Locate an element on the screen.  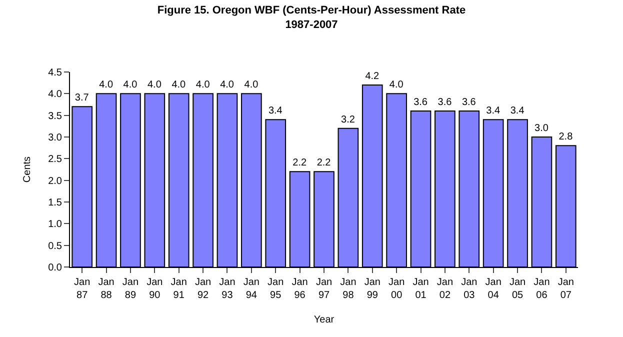
data-label: 4.2 is located at coordinates (372, 76).